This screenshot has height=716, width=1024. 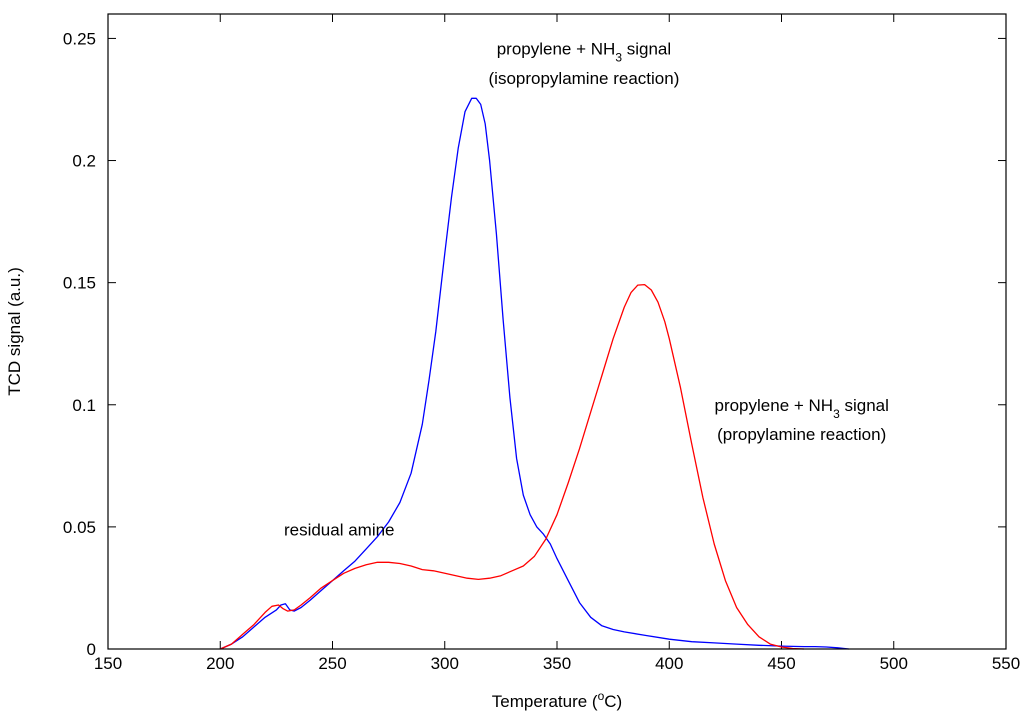 I want to click on x-tick-label: 450, so click(x=781, y=663).